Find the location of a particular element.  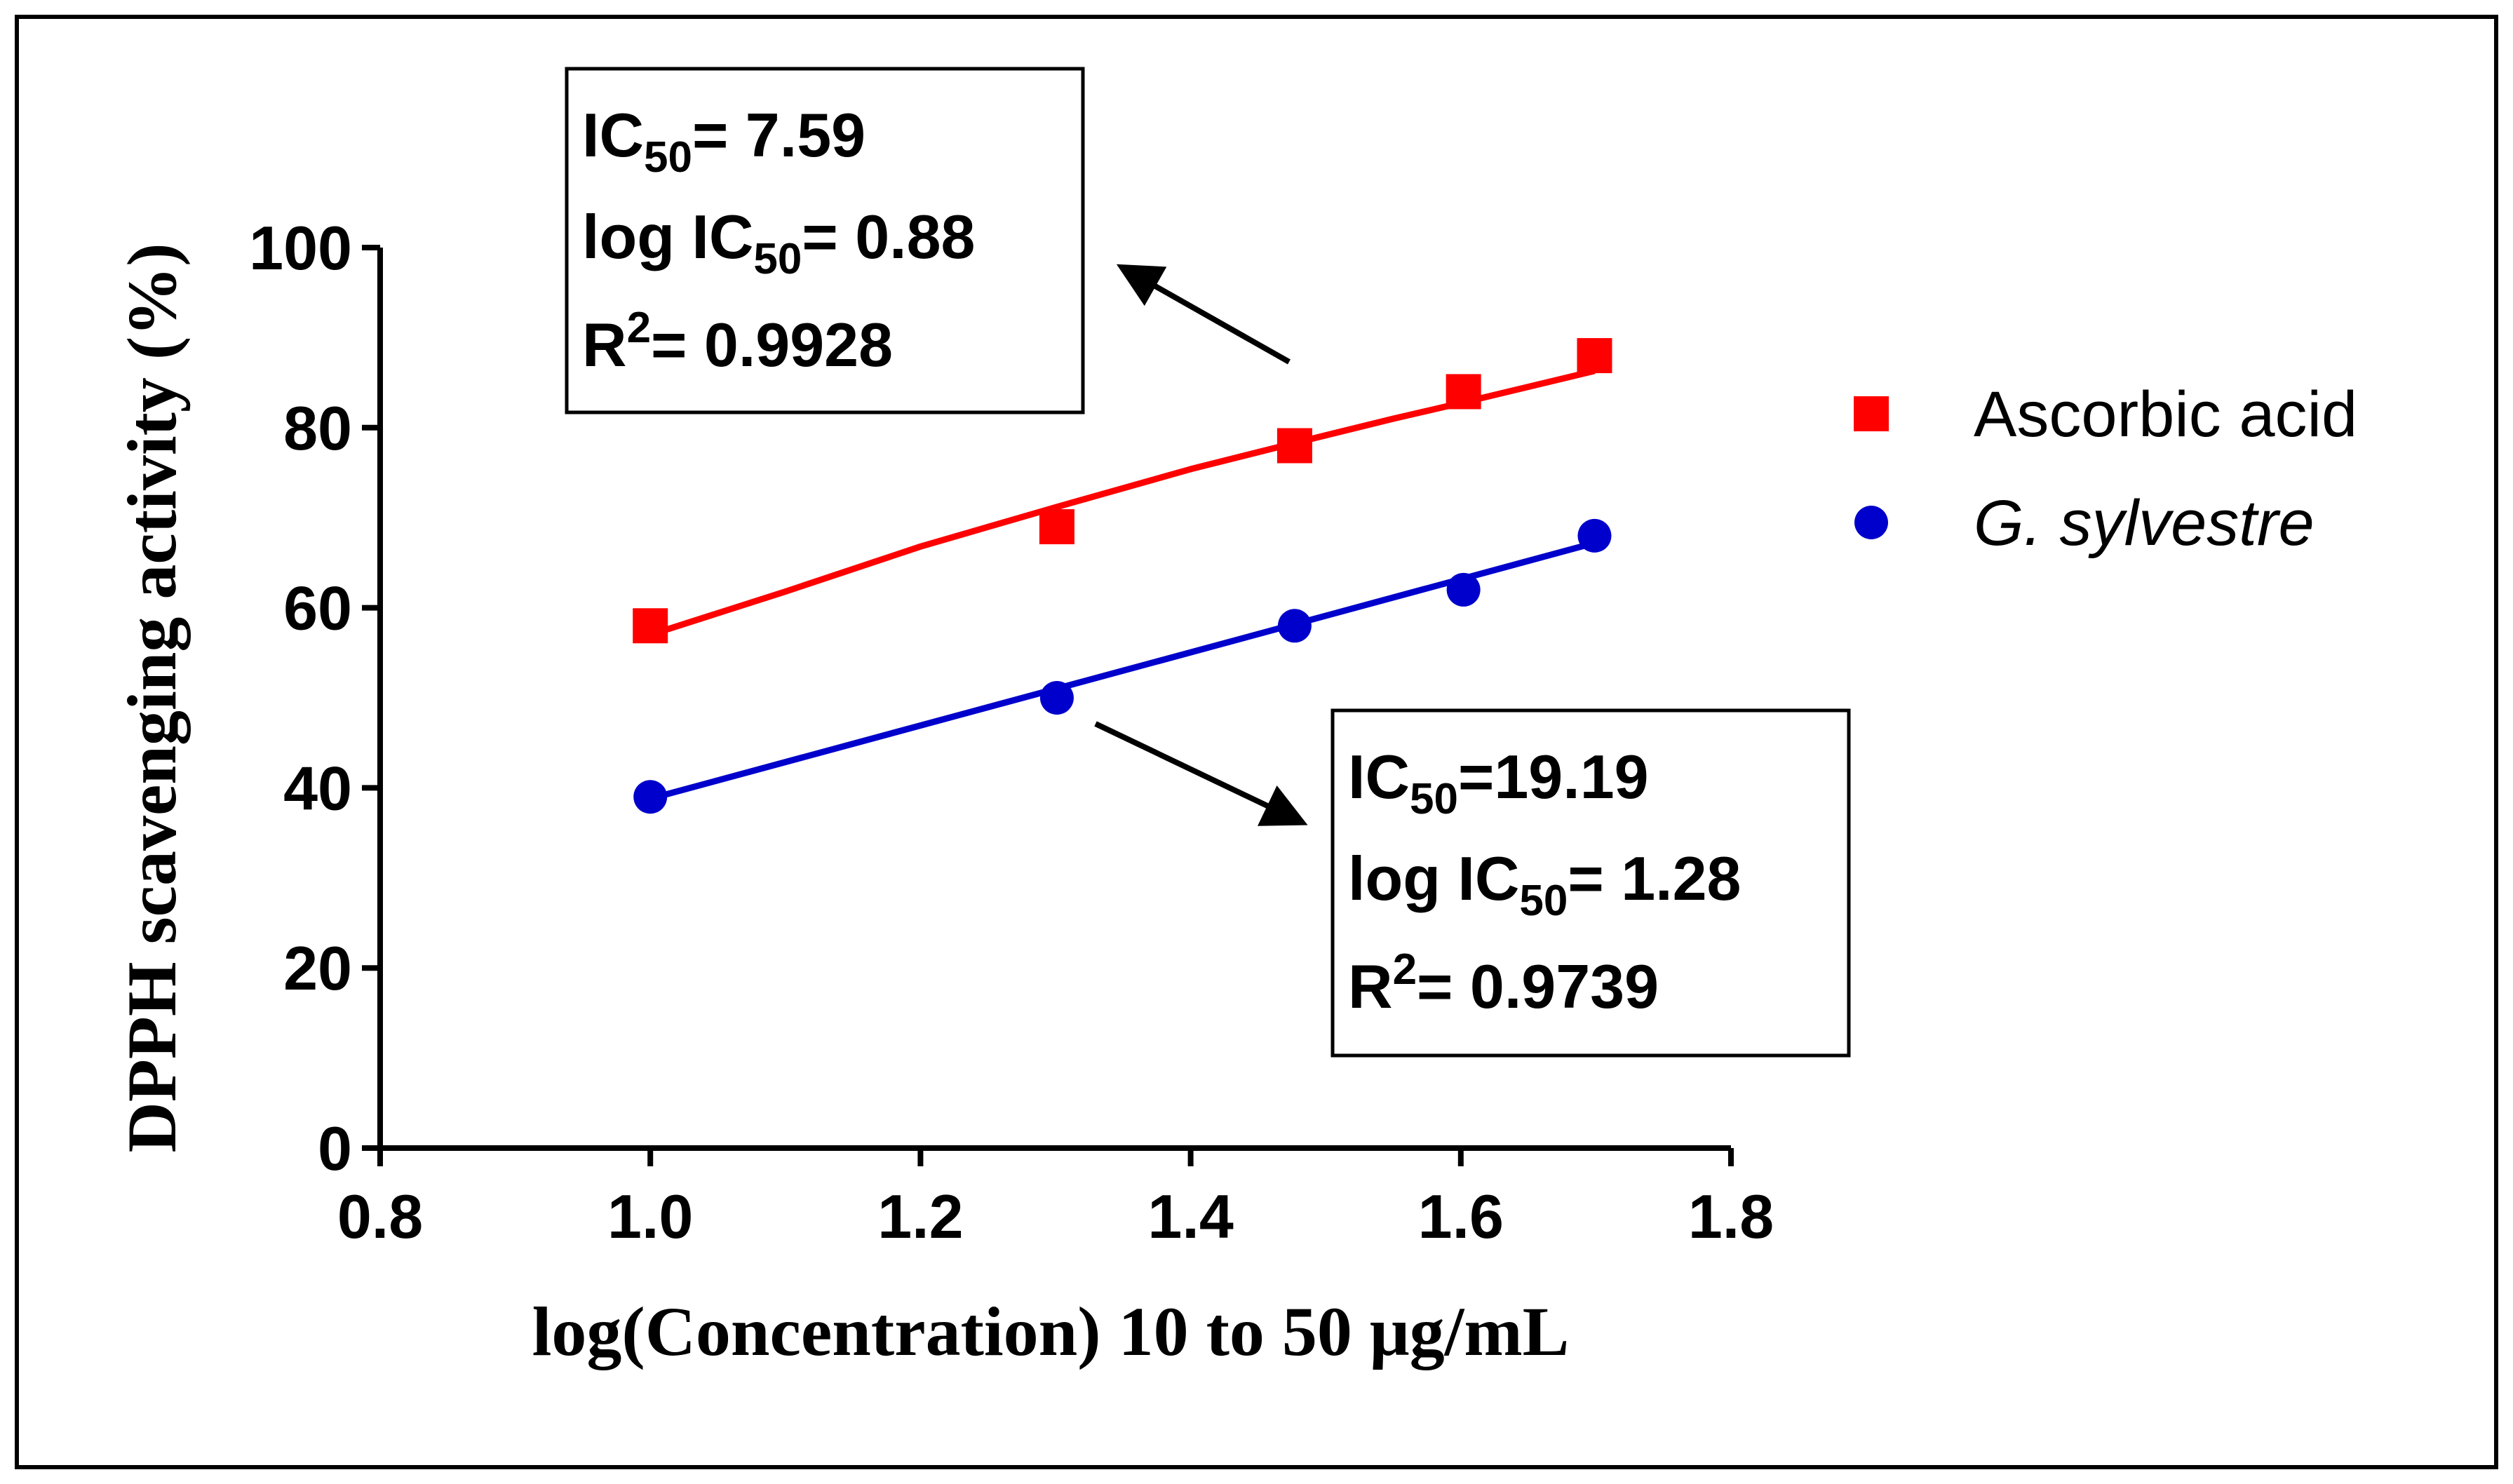

x-tick-label: 1.6 is located at coordinates (1461, 1217).